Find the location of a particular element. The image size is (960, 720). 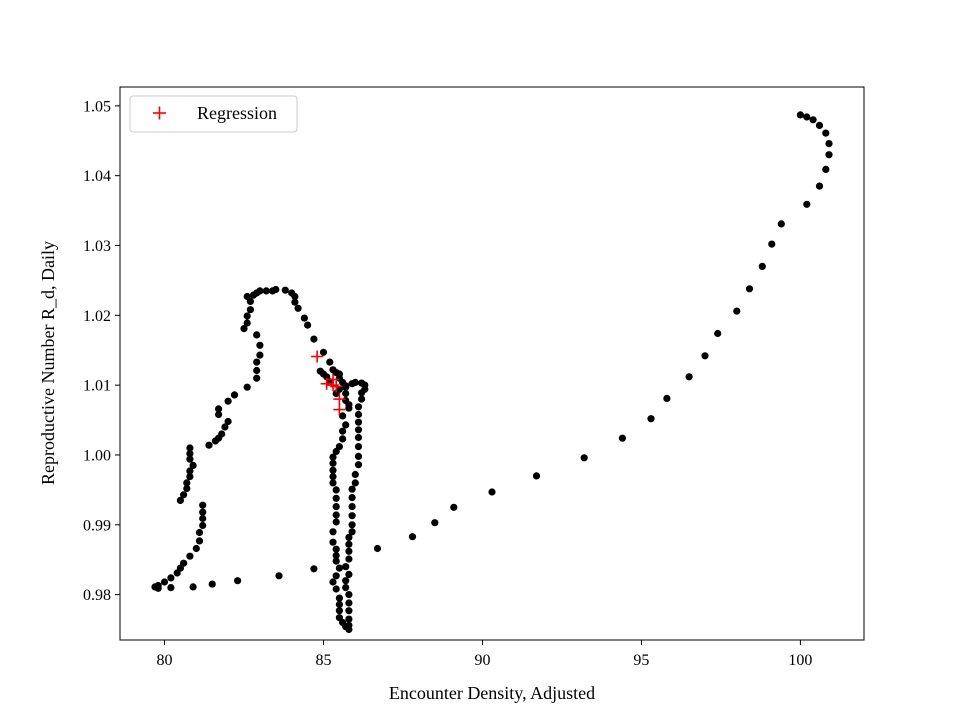

y-axis-ticks: 0.98 0.99 1.00 1.01 1.02 1.03 1.04 1.05 is located at coordinates (101, 351).